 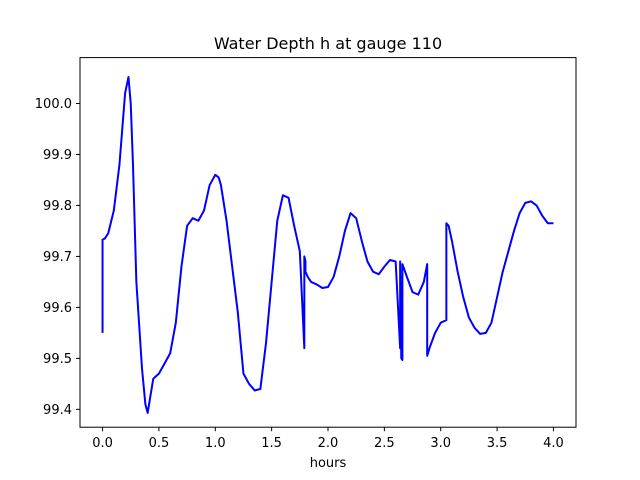 I want to click on y-tick-label: 99.4, so click(x=57, y=410).